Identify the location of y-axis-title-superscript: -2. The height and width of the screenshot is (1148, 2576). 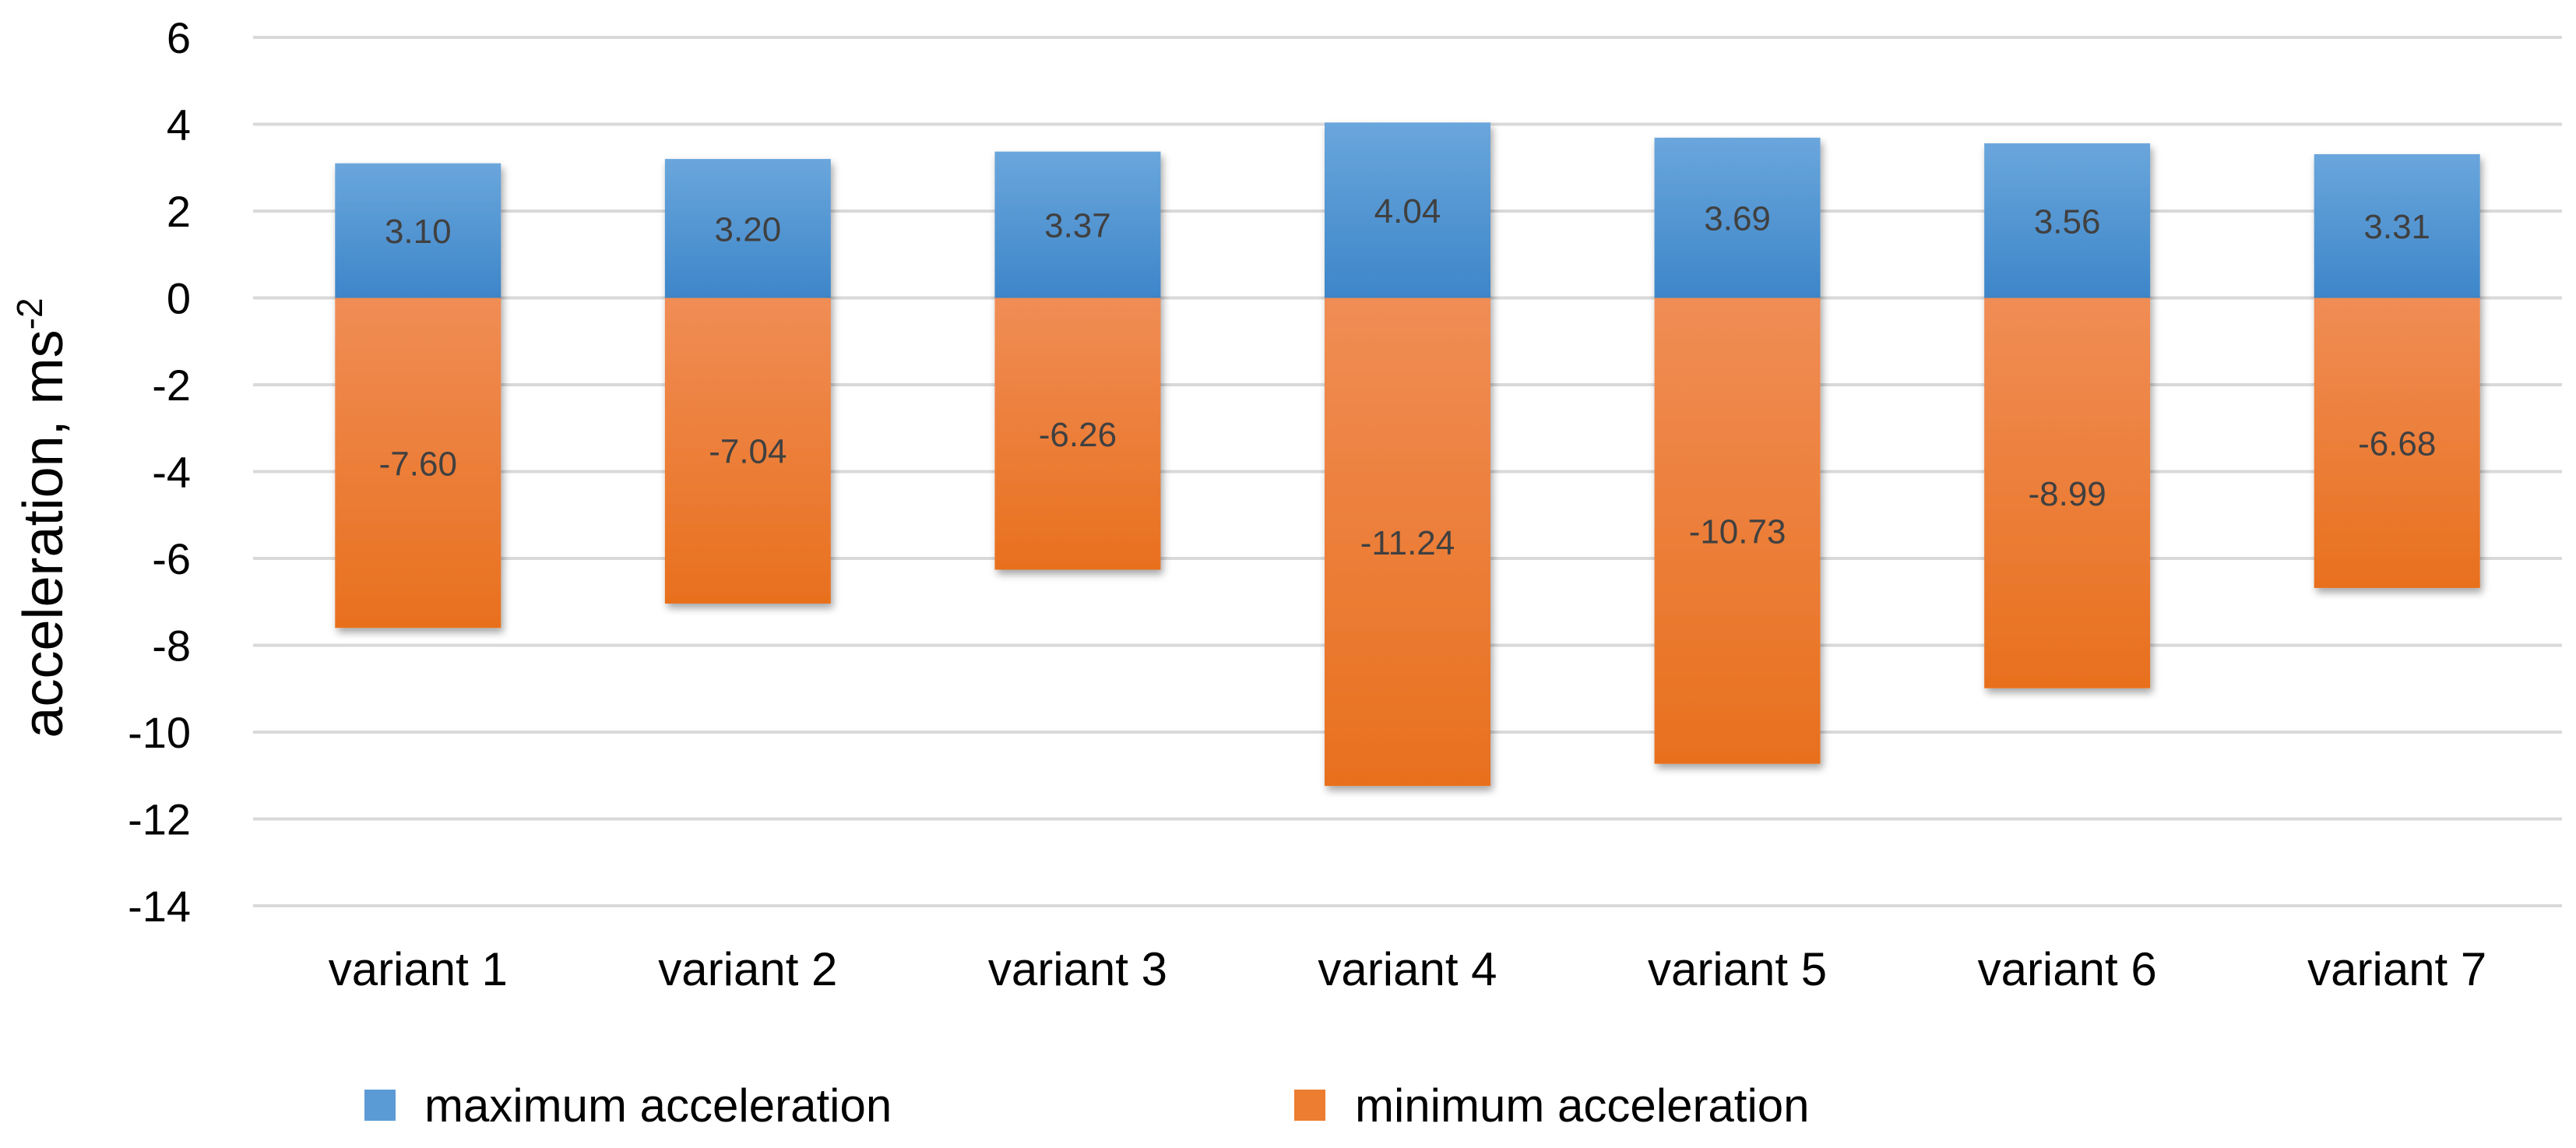
(29, 313).